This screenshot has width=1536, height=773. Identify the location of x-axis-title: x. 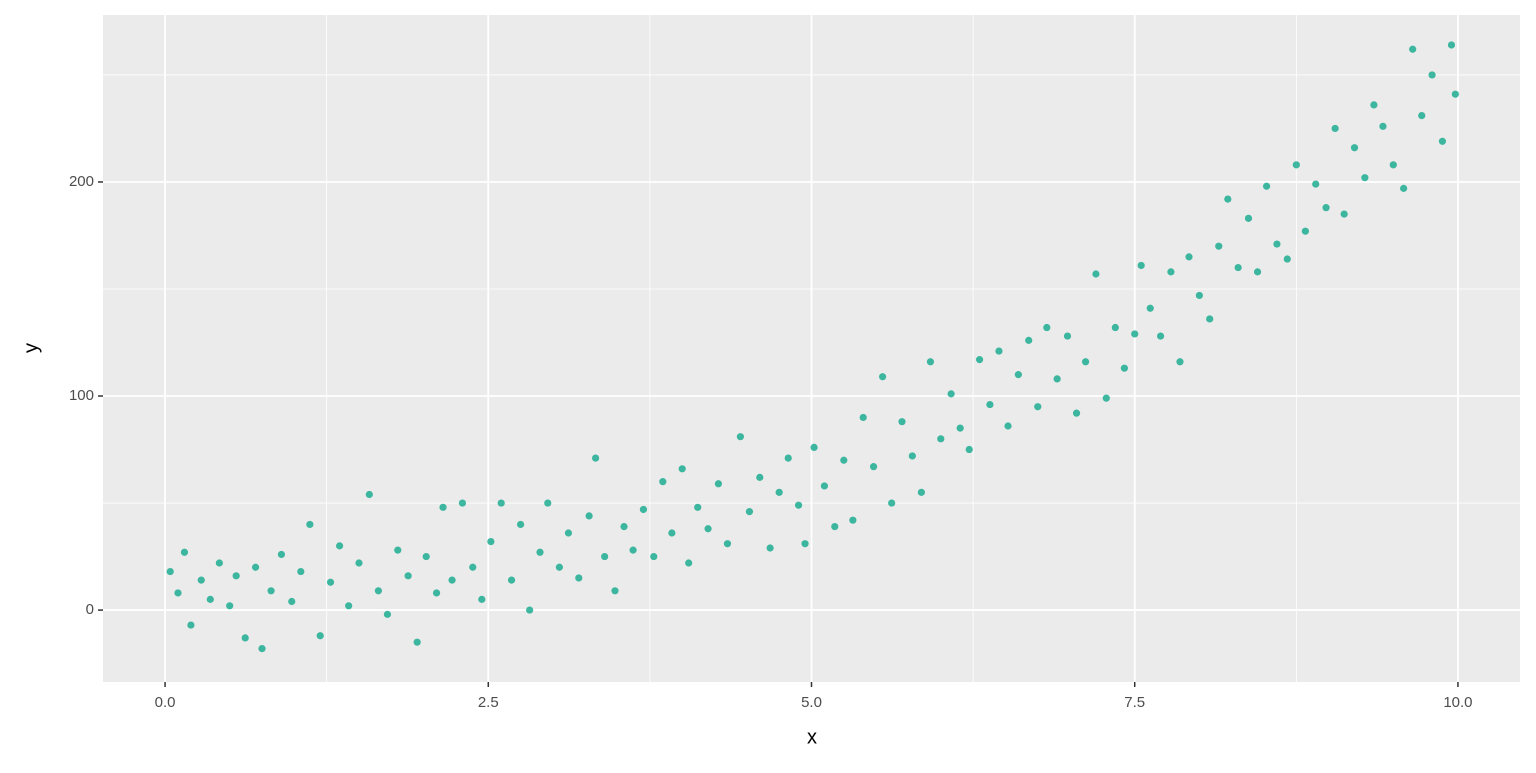
(812, 737).